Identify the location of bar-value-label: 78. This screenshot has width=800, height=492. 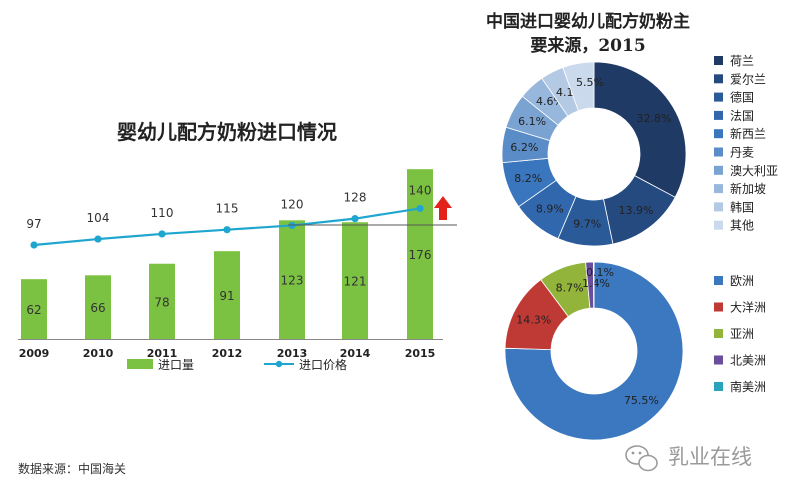
(161, 302).